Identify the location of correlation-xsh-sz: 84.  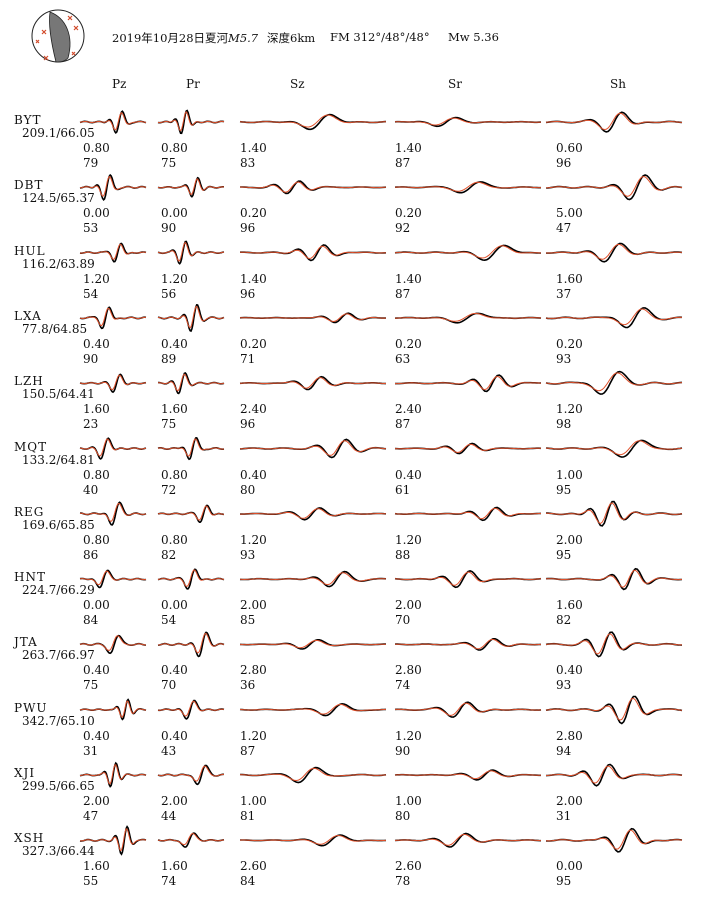
(248, 881).